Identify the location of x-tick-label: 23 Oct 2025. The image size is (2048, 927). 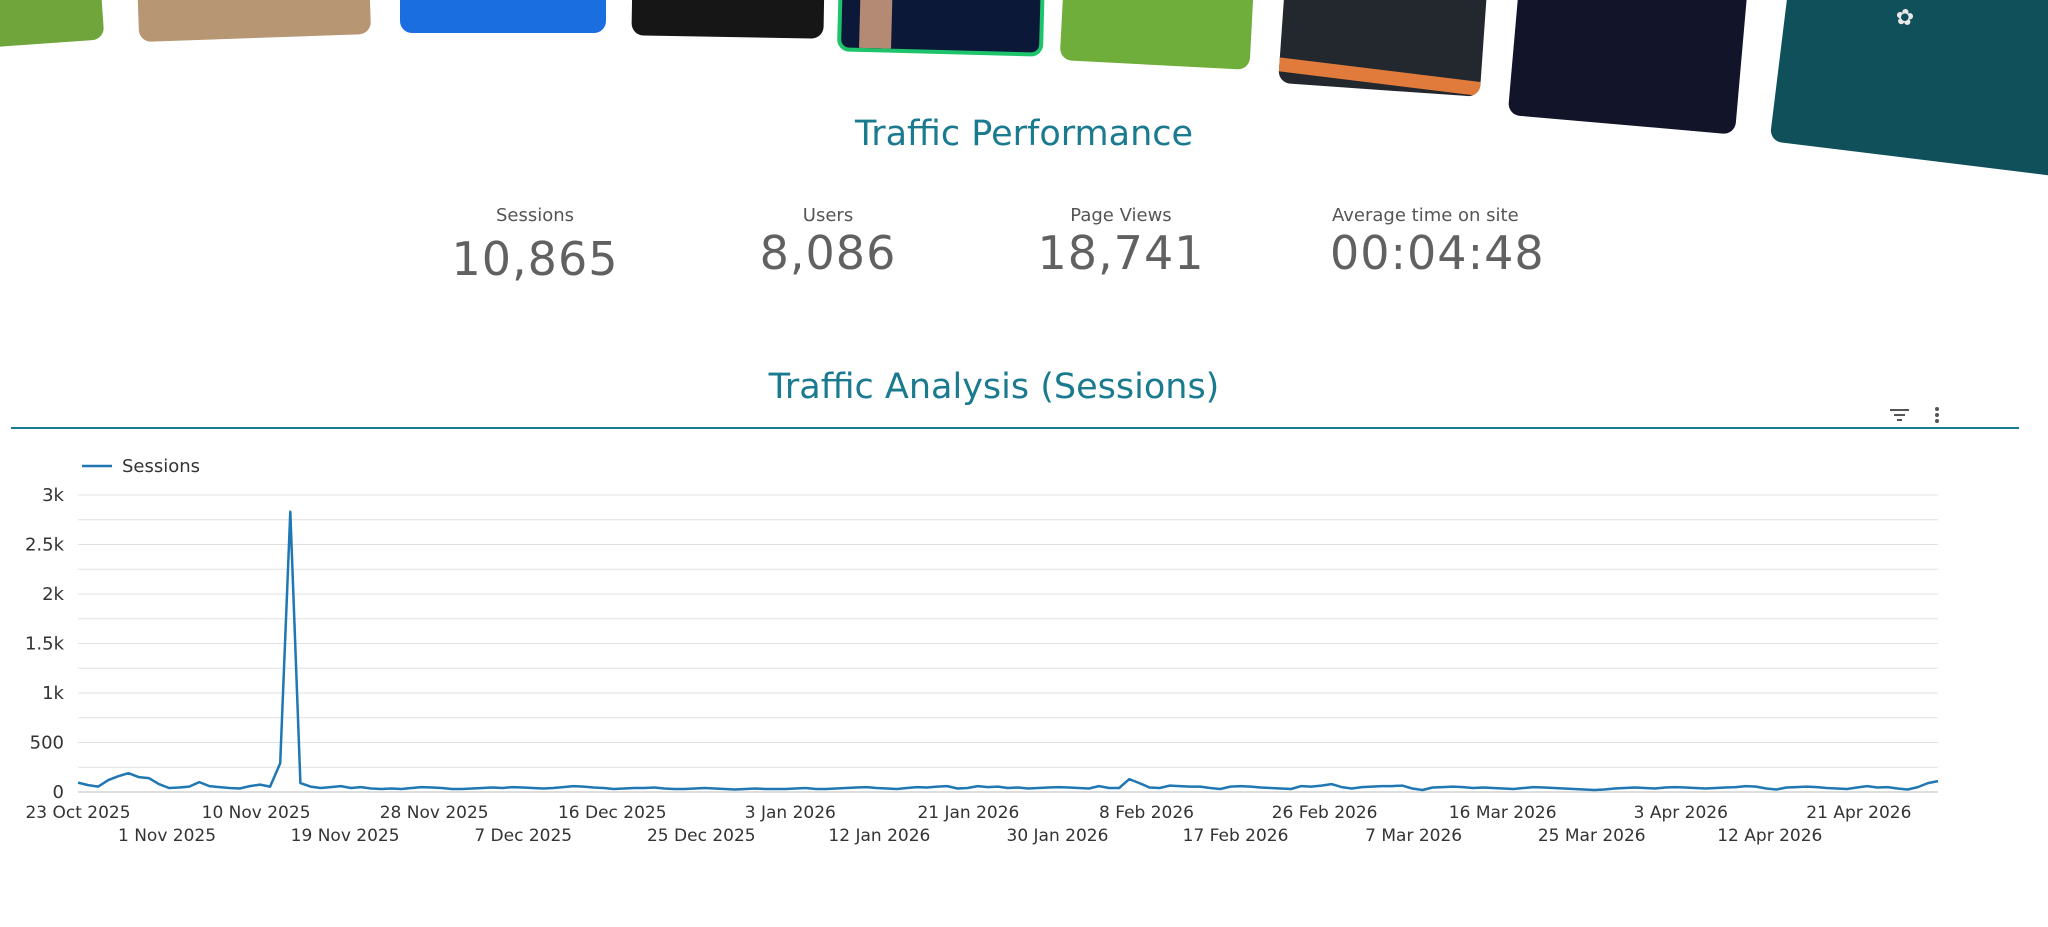
(77, 813).